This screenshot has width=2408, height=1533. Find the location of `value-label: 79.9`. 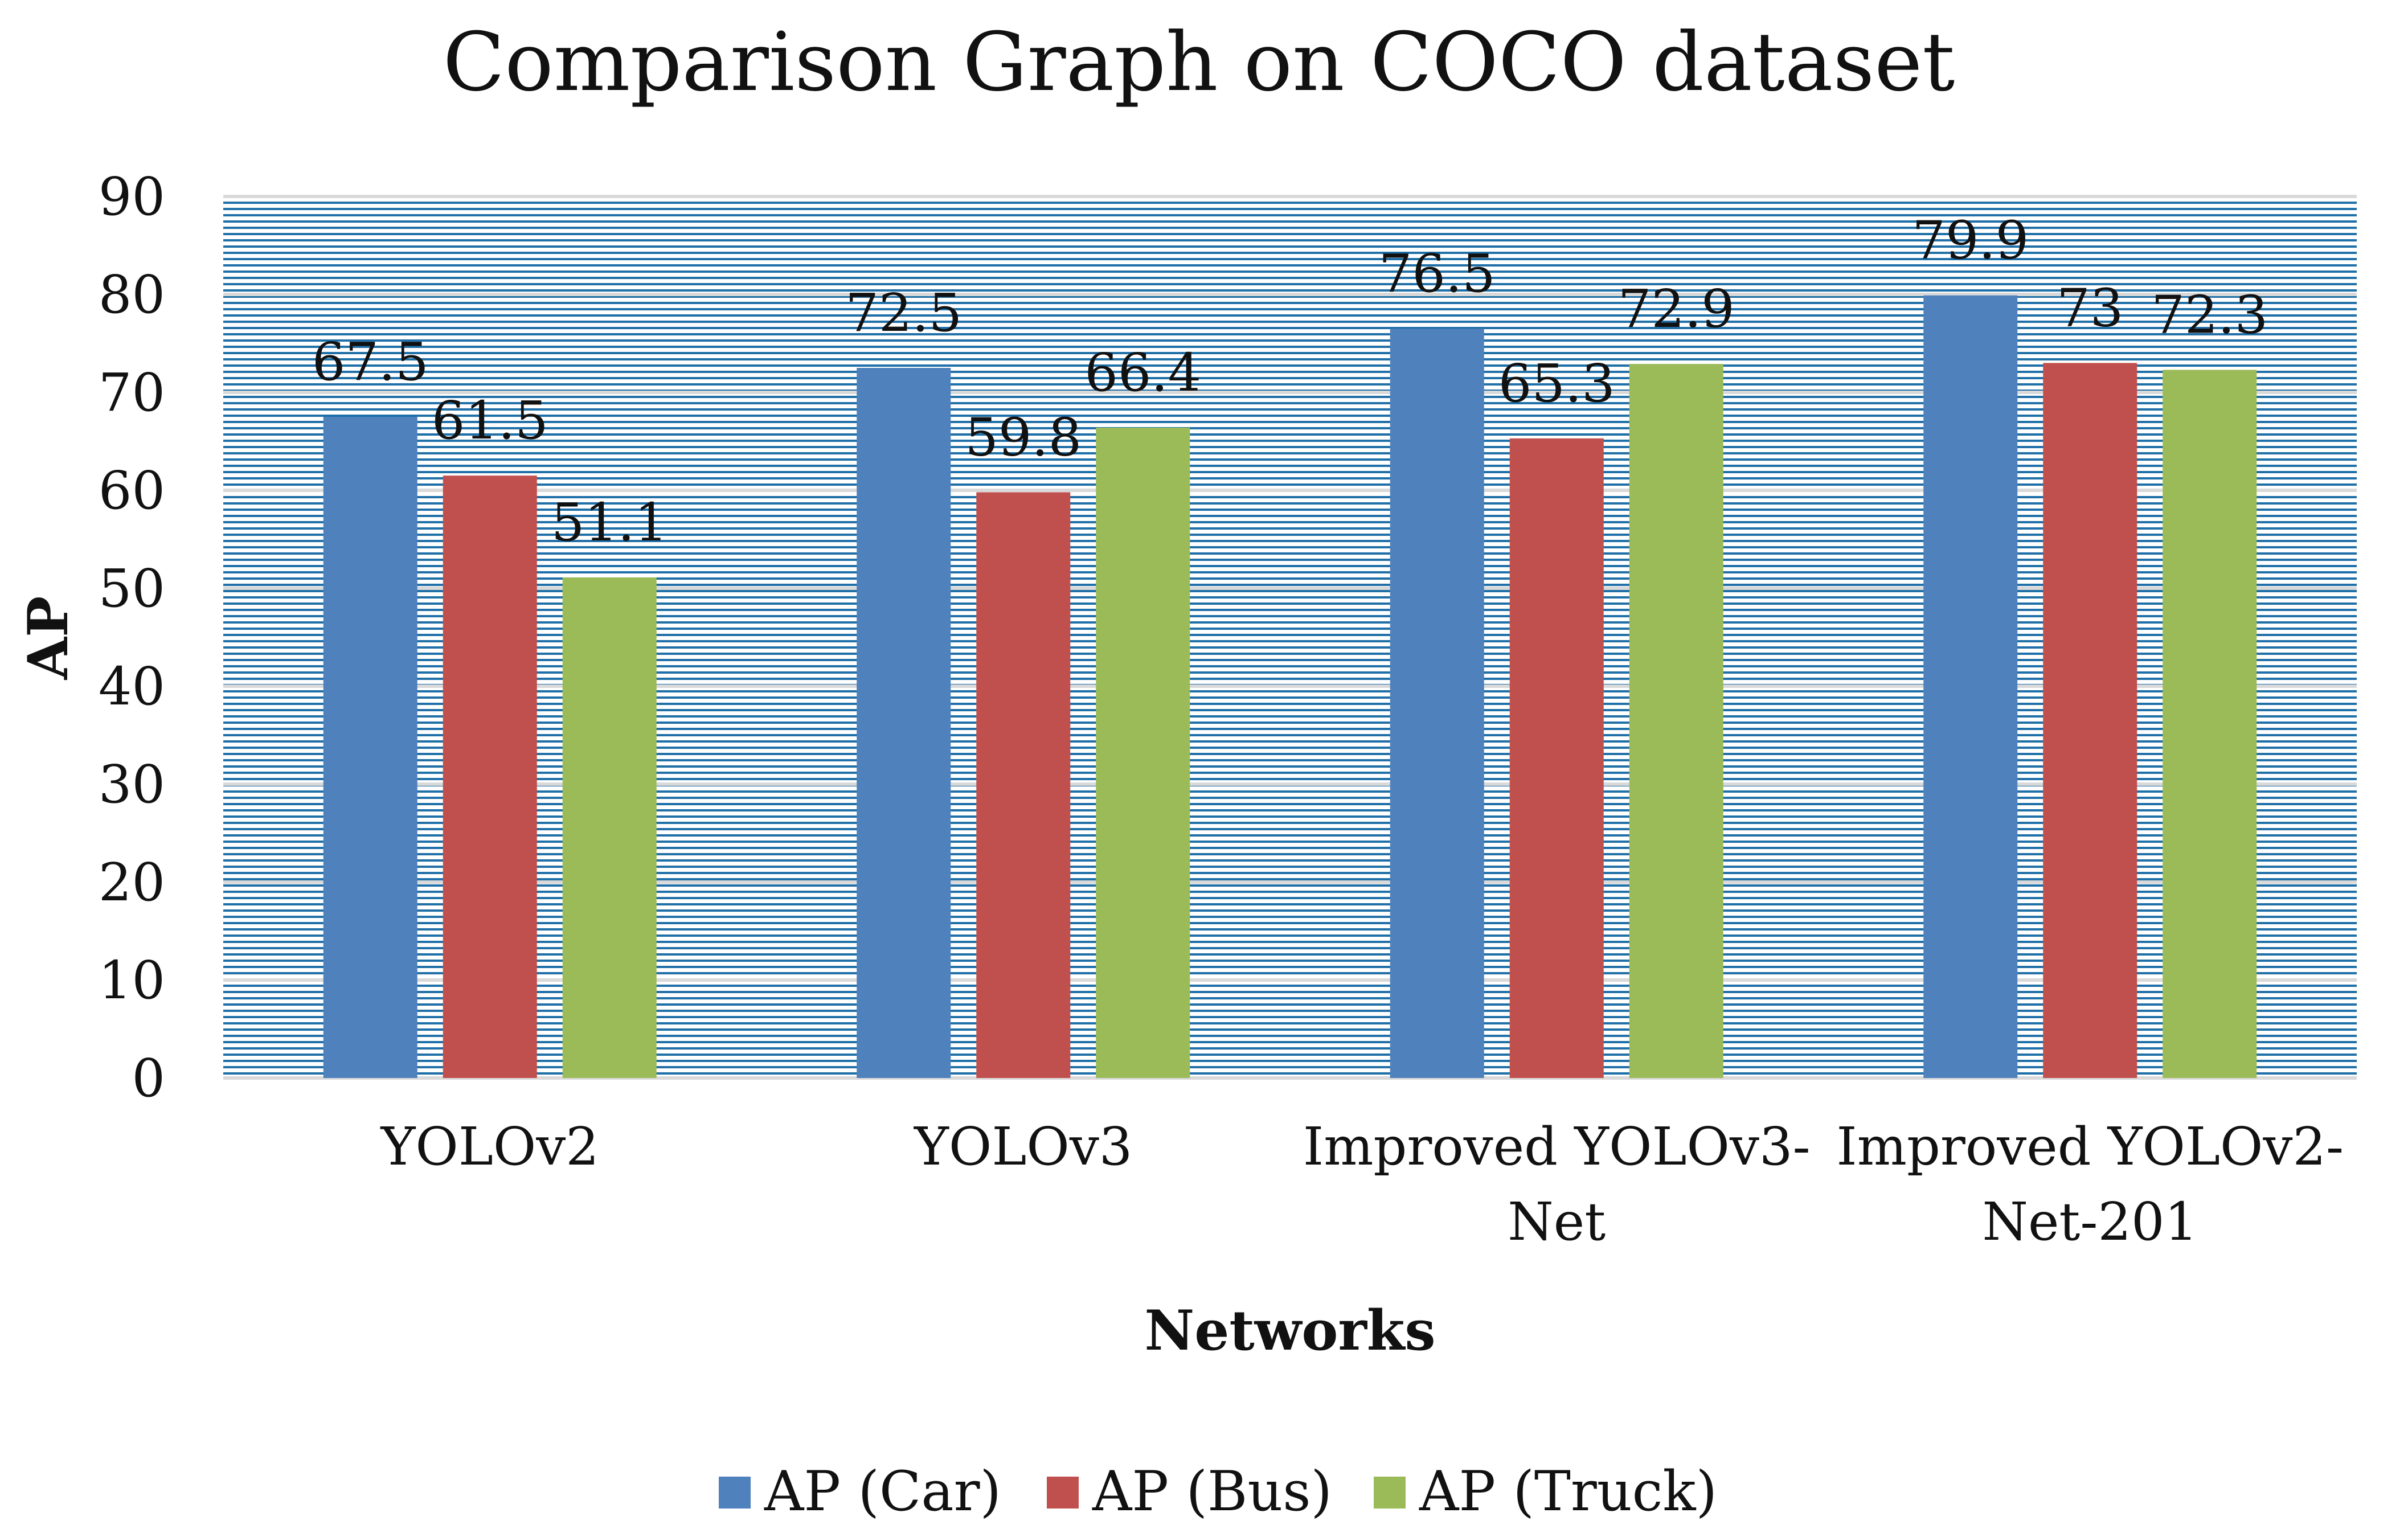

value-label: 79.9 is located at coordinates (1971, 240).